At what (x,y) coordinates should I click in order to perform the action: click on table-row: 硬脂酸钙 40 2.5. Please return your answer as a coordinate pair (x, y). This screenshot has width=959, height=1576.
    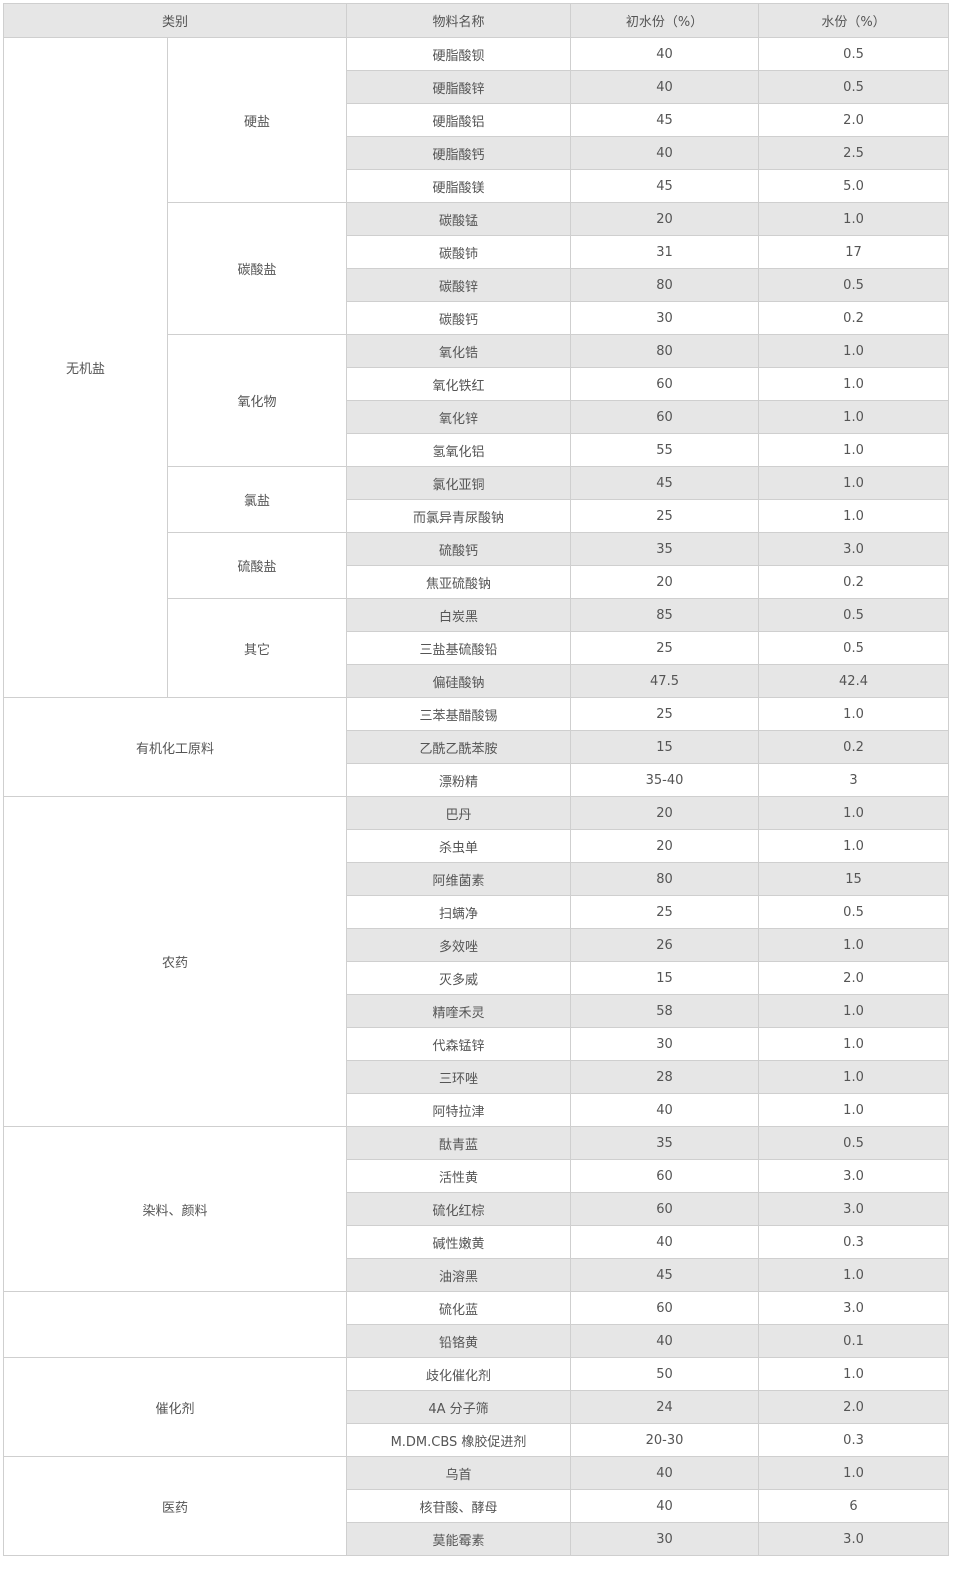
    Looking at the image, I should click on (477, 153).